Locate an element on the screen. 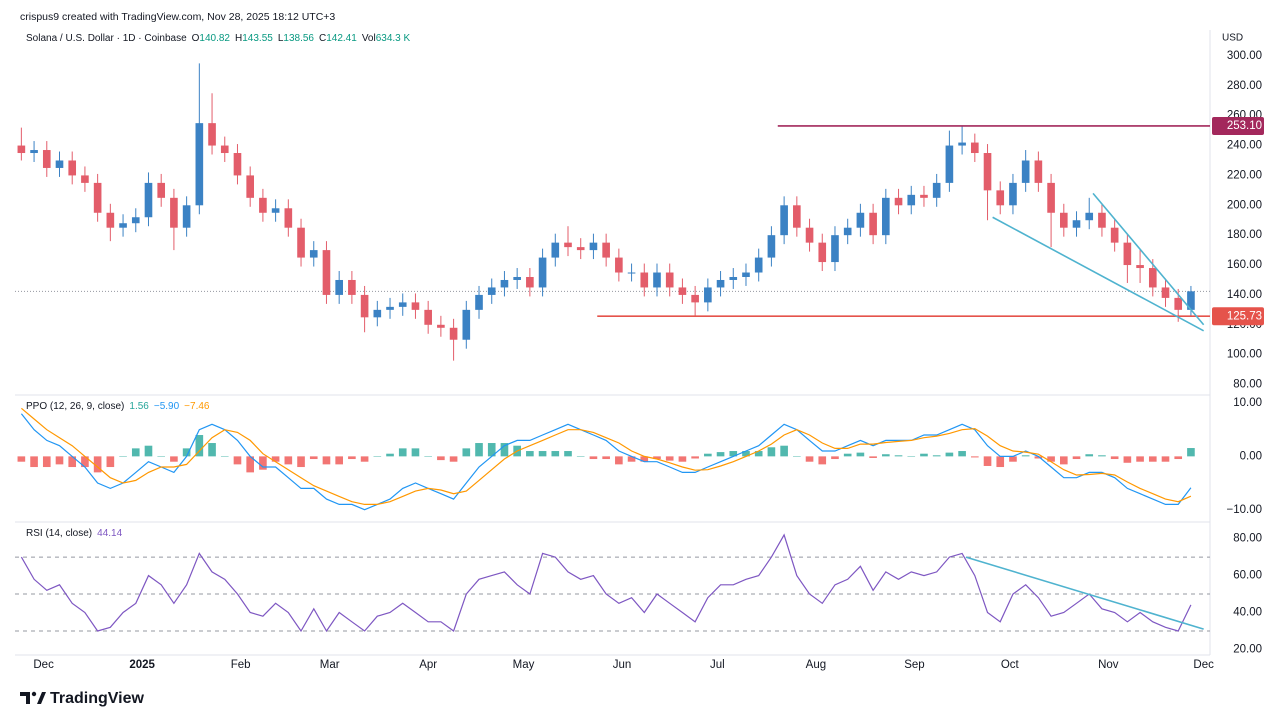 This screenshot has height=714, width=1280. pane-title: RSI (14, close) is located at coordinates (59, 533).